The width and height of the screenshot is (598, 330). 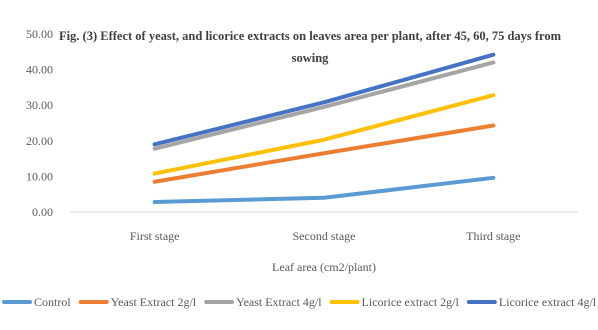 What do you see at coordinates (39, 123) in the screenshot?
I see `y-axis-ticks: 0.00 10.00 20.00 30.00 40.00 50.00` at bounding box center [39, 123].